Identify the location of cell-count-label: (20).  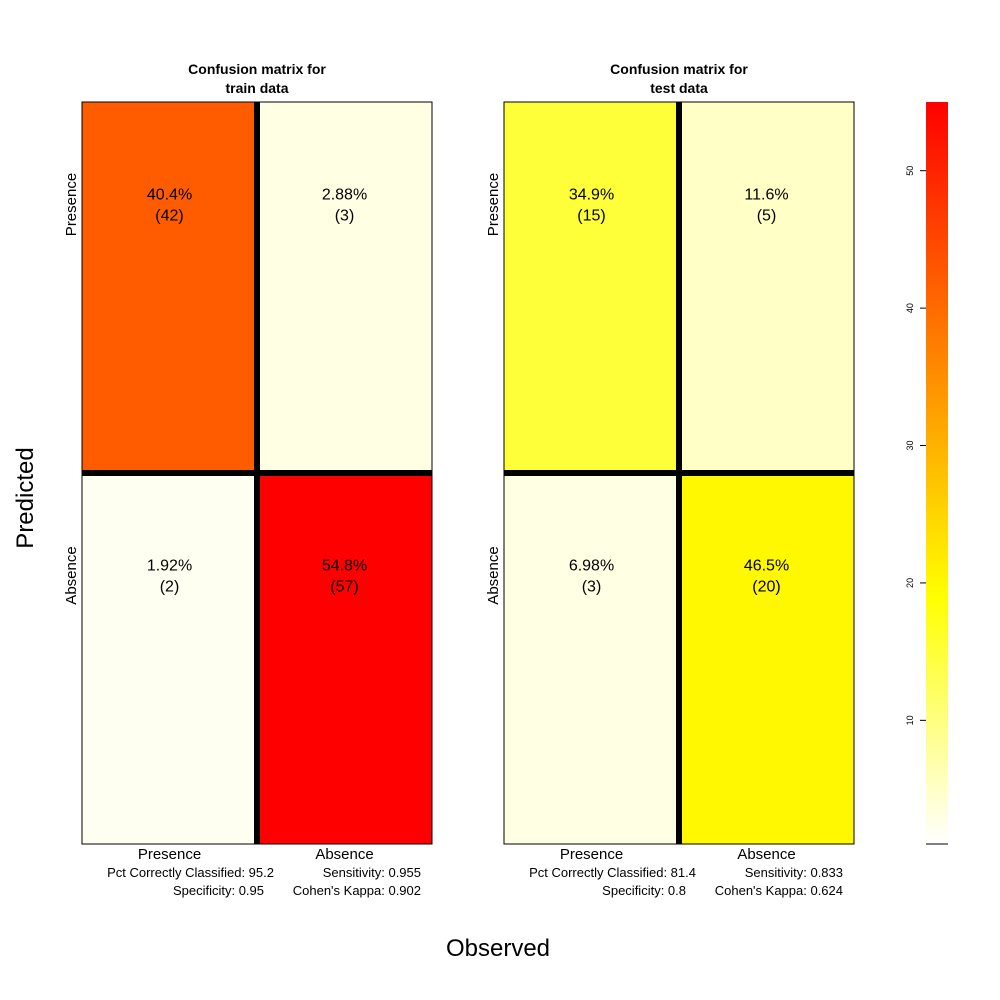
(766, 587).